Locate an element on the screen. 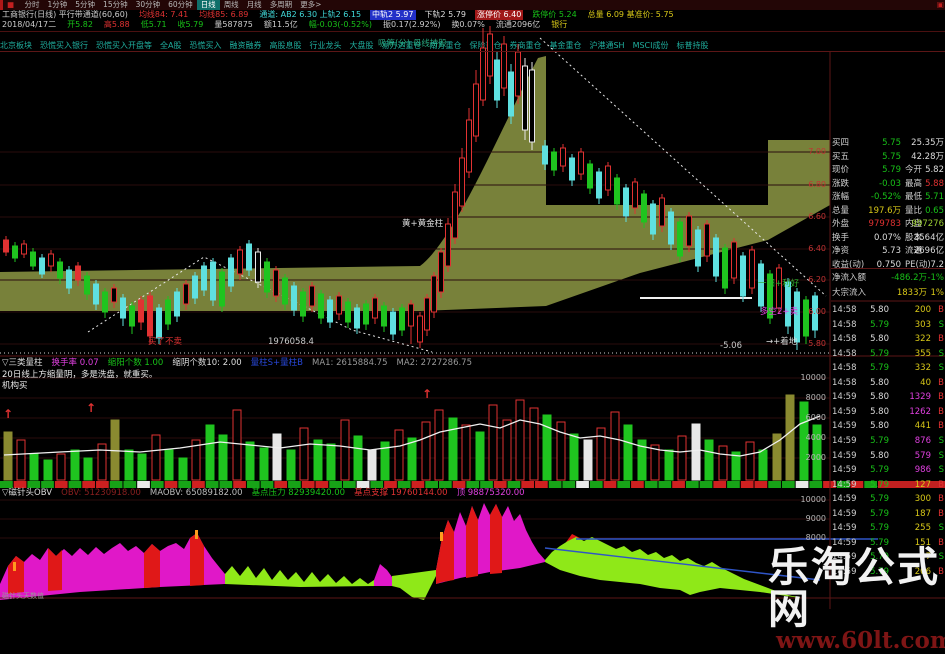 The image size is (945, 654). board-link: MSCI成份 is located at coordinates (650, 45).